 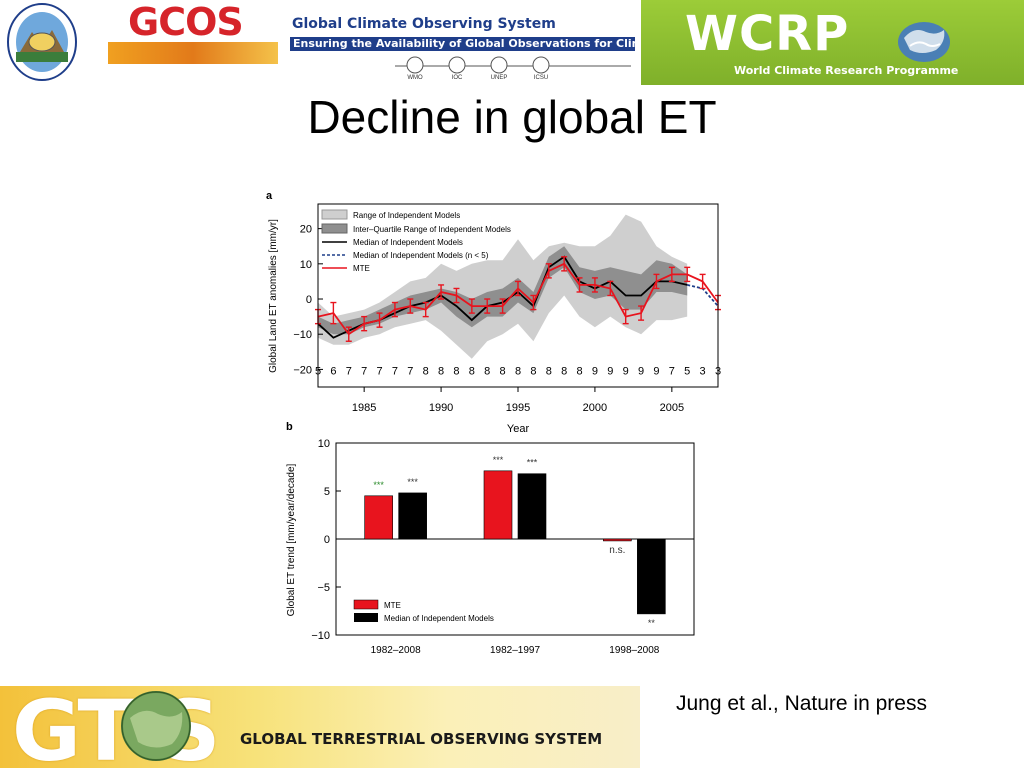 I want to click on legend-label-median: Median of Independent Models, so click(x=408, y=242).